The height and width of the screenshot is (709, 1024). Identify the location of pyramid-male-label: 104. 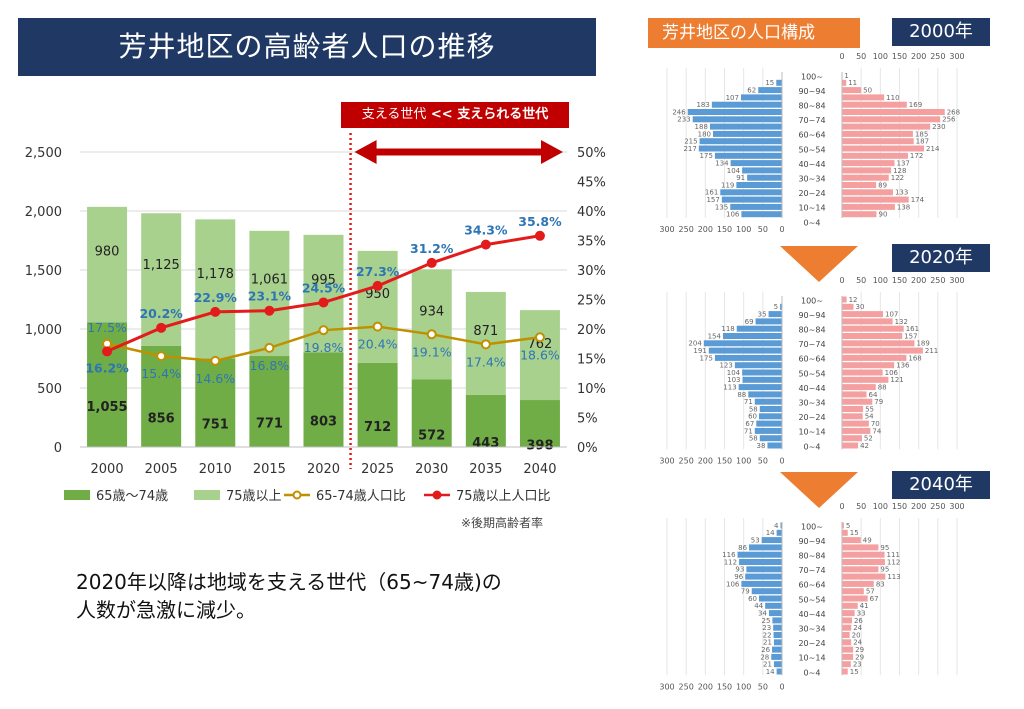
(734, 171).